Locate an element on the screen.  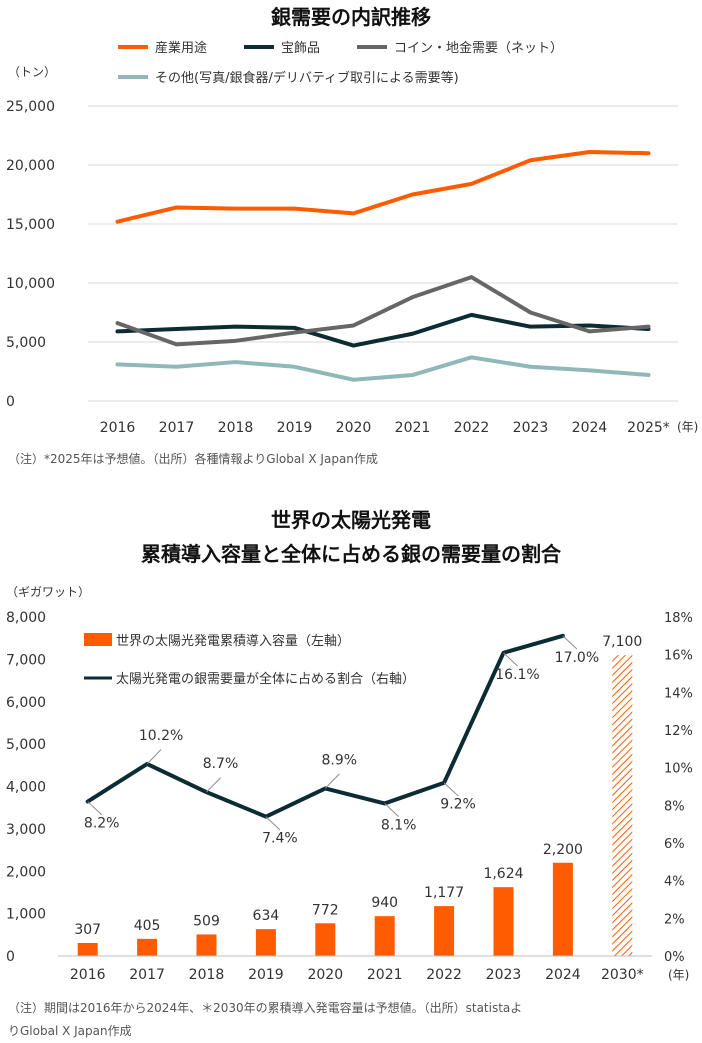
series-line-industrial is located at coordinates (383, 187).